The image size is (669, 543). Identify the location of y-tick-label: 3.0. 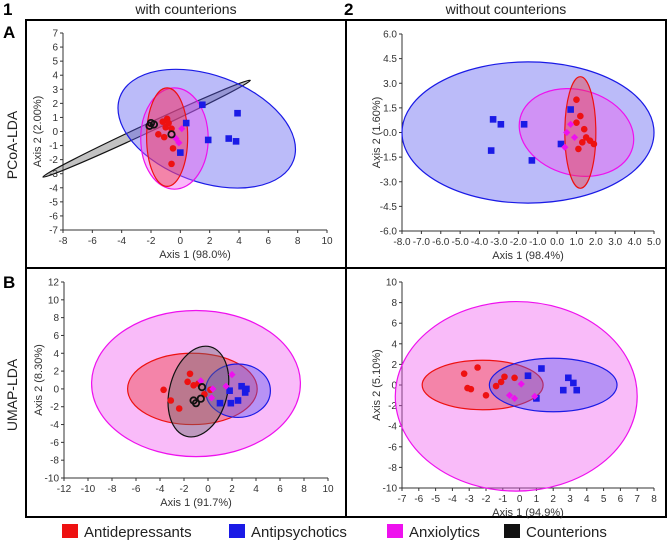
(390, 84).